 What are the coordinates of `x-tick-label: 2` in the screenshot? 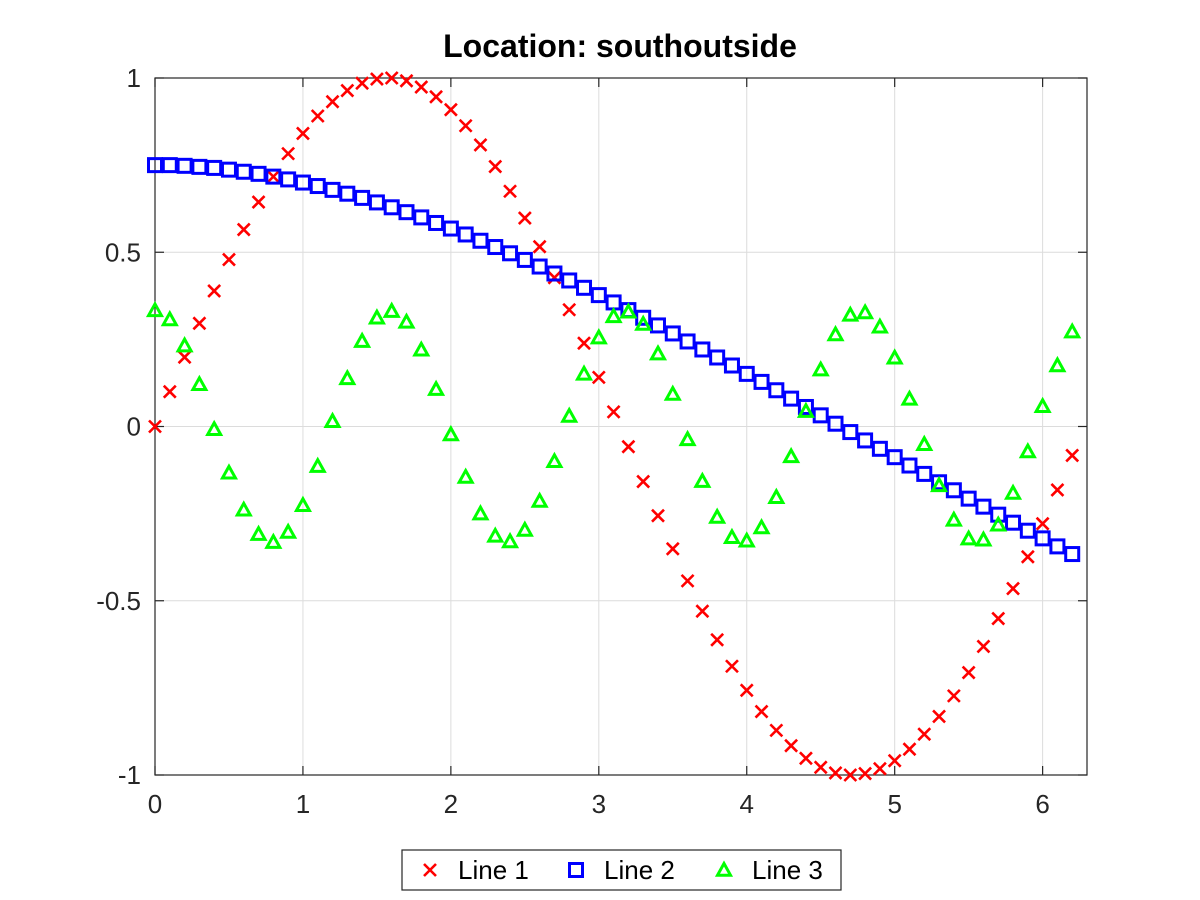 It's located at (451, 804).